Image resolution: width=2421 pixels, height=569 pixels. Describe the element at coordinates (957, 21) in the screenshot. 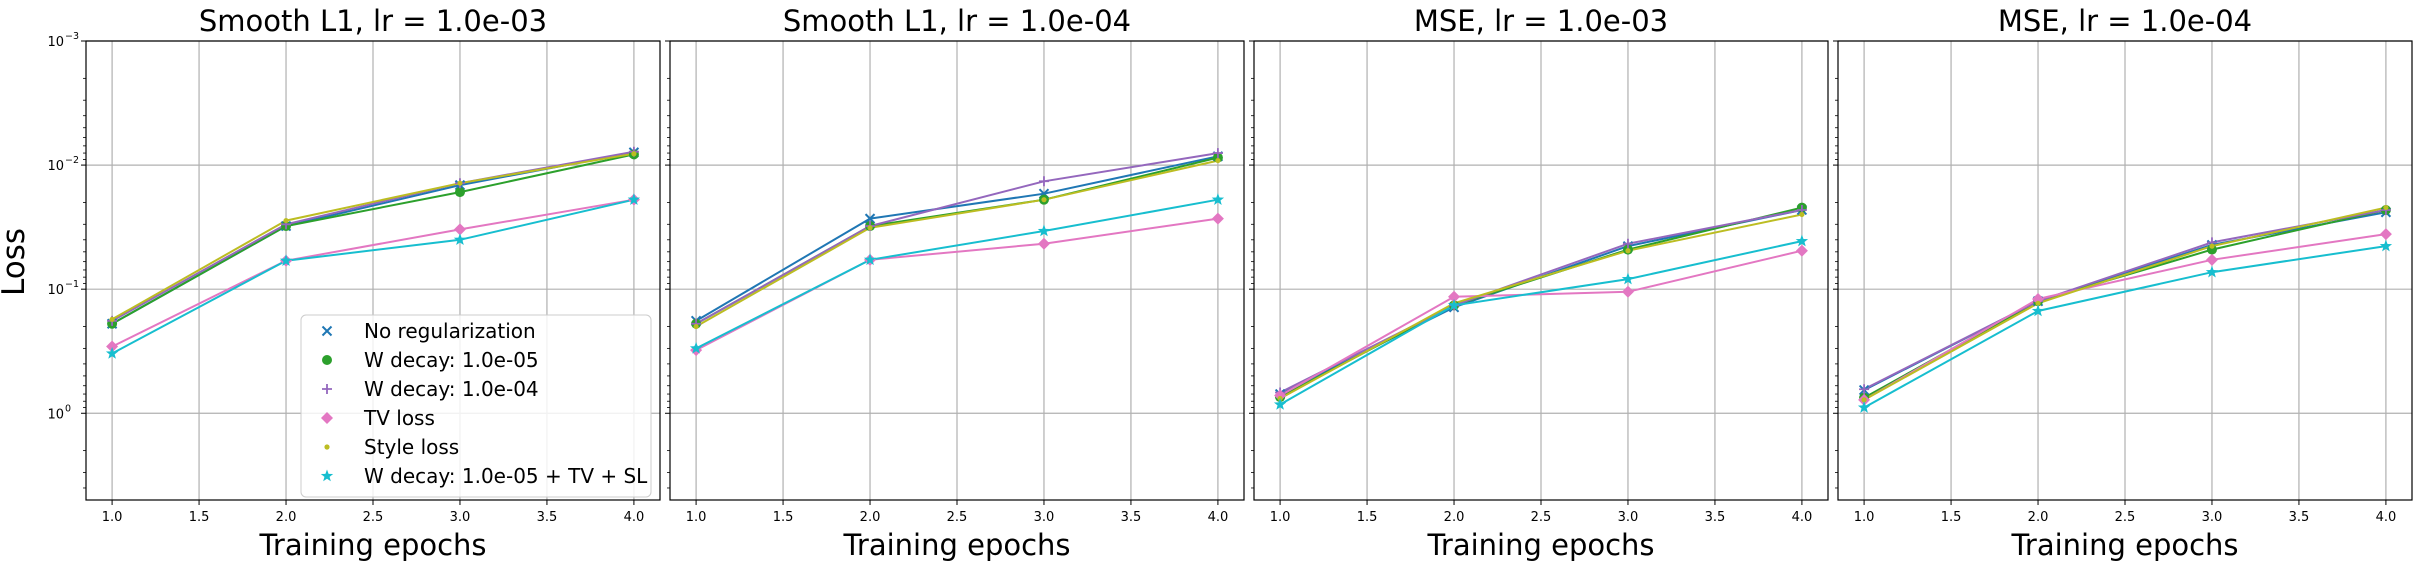

I see `panel-title: Smooth L1, lr = 1.0e-04` at that location.